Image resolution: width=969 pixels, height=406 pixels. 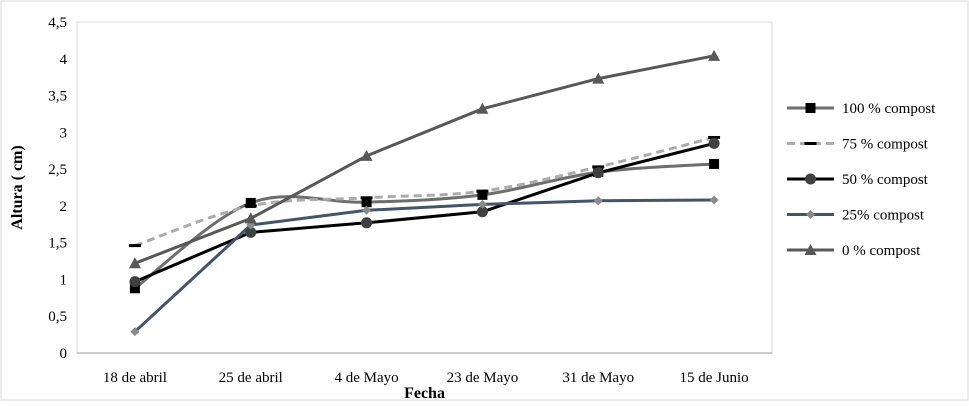 I want to click on x-tick-label: 25 de abril, so click(x=251, y=378).